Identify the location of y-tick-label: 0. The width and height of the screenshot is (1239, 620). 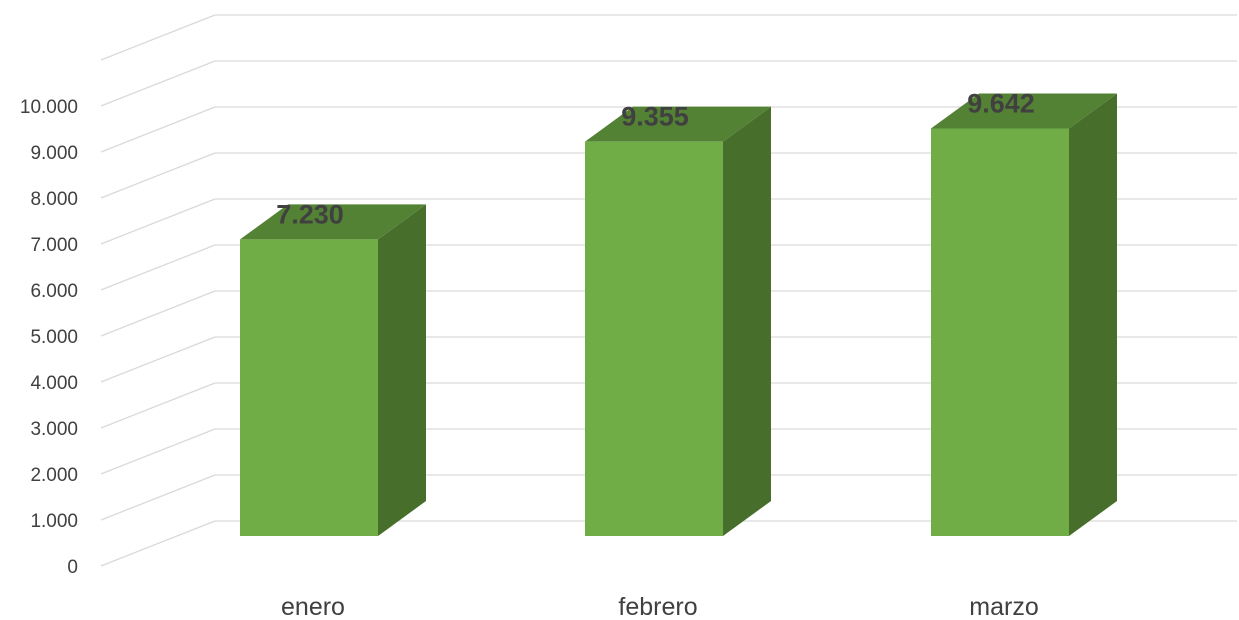
(72, 567).